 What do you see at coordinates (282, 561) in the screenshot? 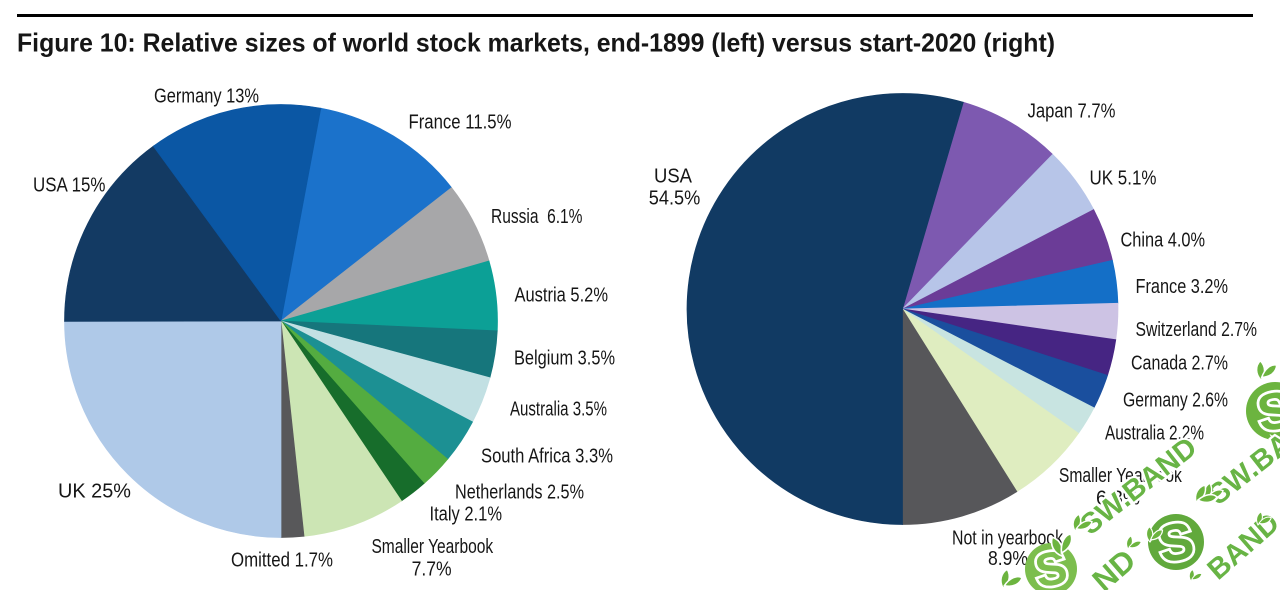
I see `svg-text: Omitted 1.7%` at bounding box center [282, 561].